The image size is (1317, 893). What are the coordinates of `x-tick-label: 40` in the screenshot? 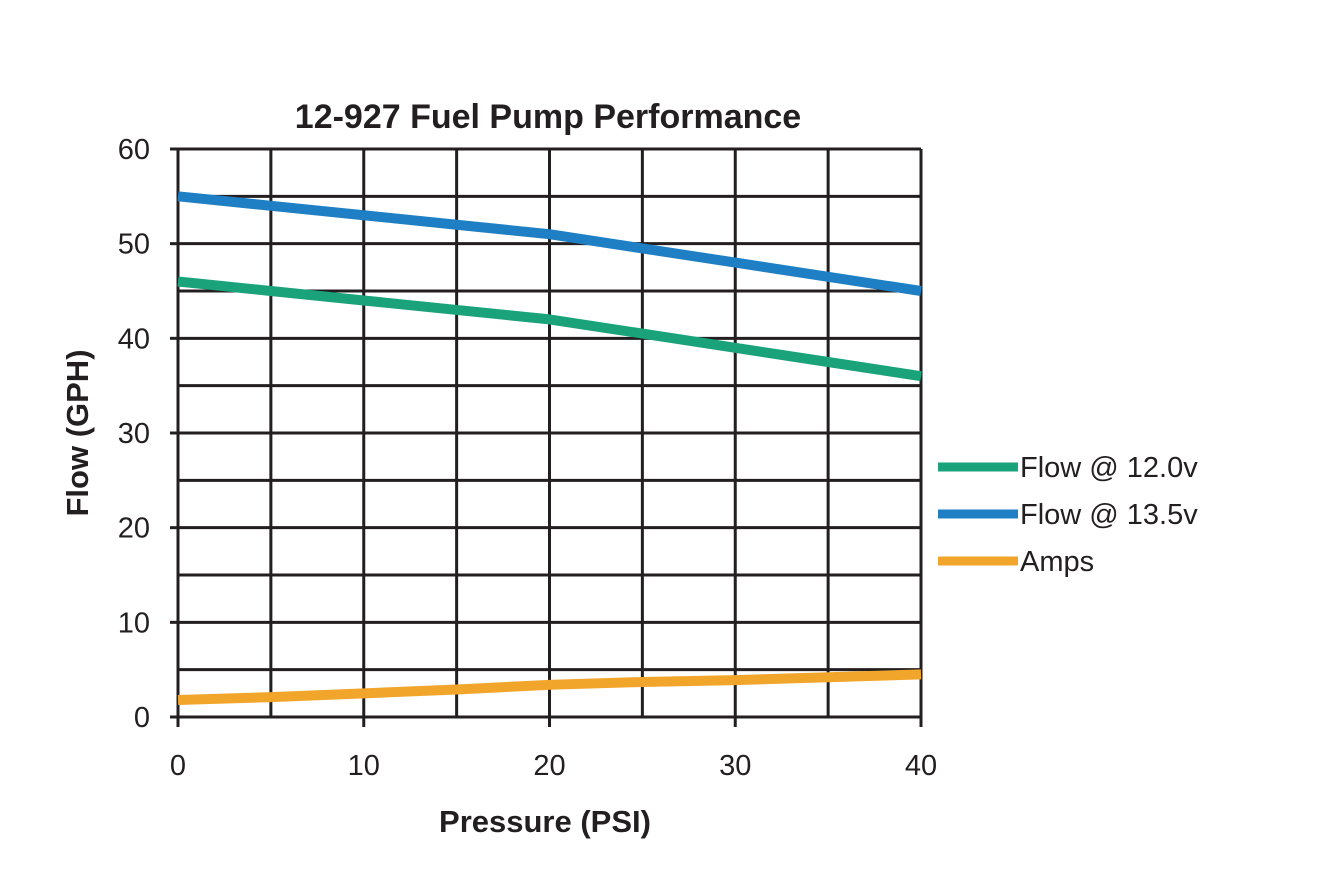 It's located at (921, 766).